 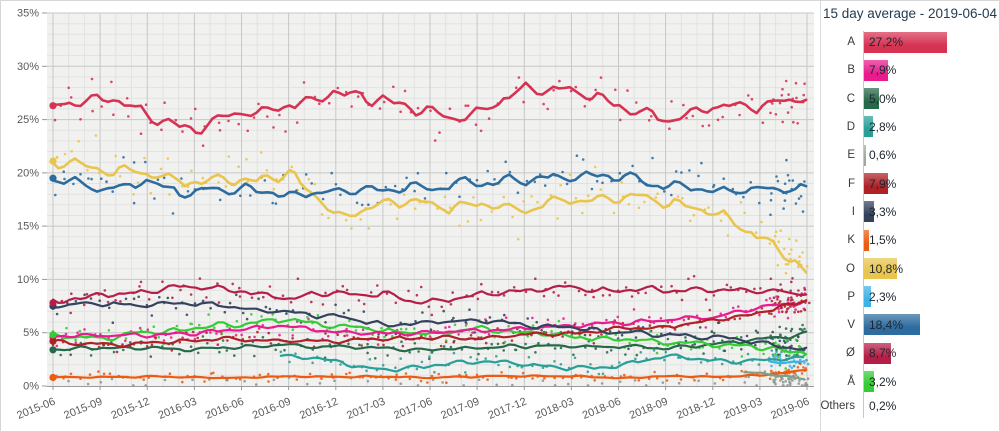 I want to click on x-tick-label: 2015-09, so click(x=83, y=409).